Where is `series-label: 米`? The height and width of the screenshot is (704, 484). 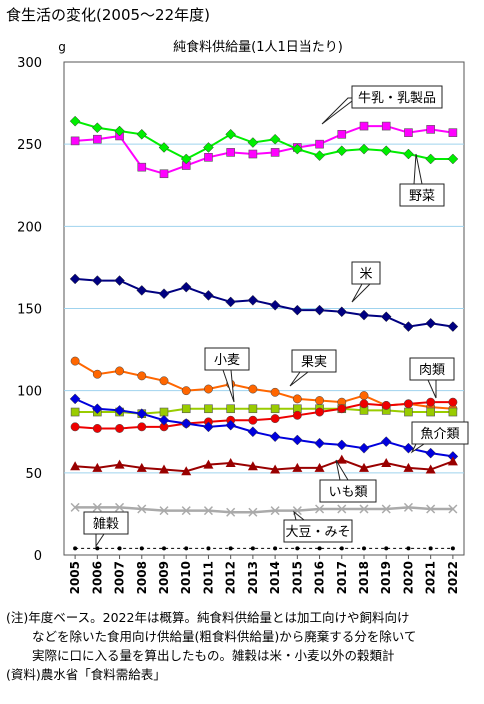 series-label: 米 is located at coordinates (366, 282).